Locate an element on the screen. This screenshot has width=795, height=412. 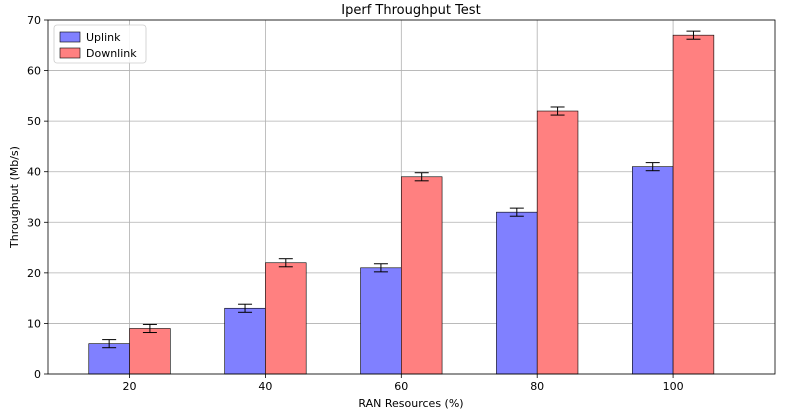
y-tick-label: 70 is located at coordinates (34, 20).